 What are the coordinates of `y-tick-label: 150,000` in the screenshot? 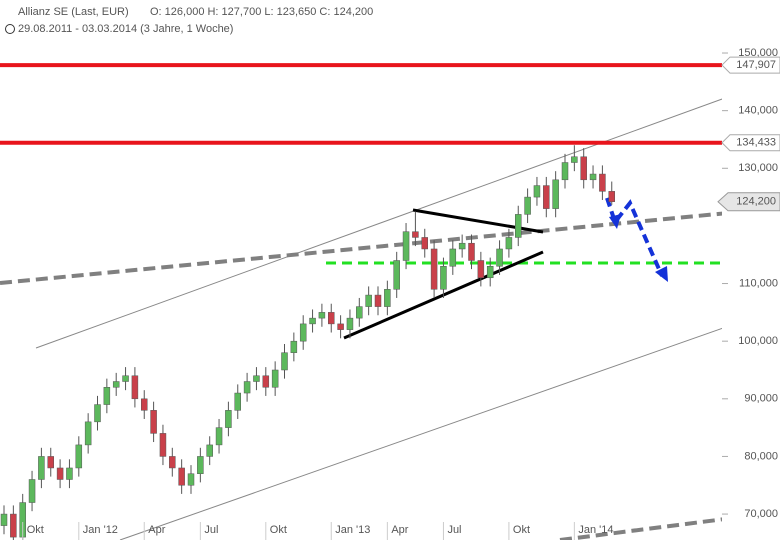 It's located at (758, 53).